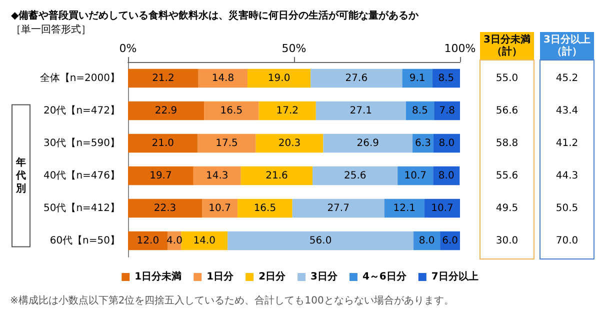 Image resolution: width=600 pixels, height=315 pixels. Describe the element at coordinates (447, 110) in the screenshot. I see `data-label: 7.8` at that location.